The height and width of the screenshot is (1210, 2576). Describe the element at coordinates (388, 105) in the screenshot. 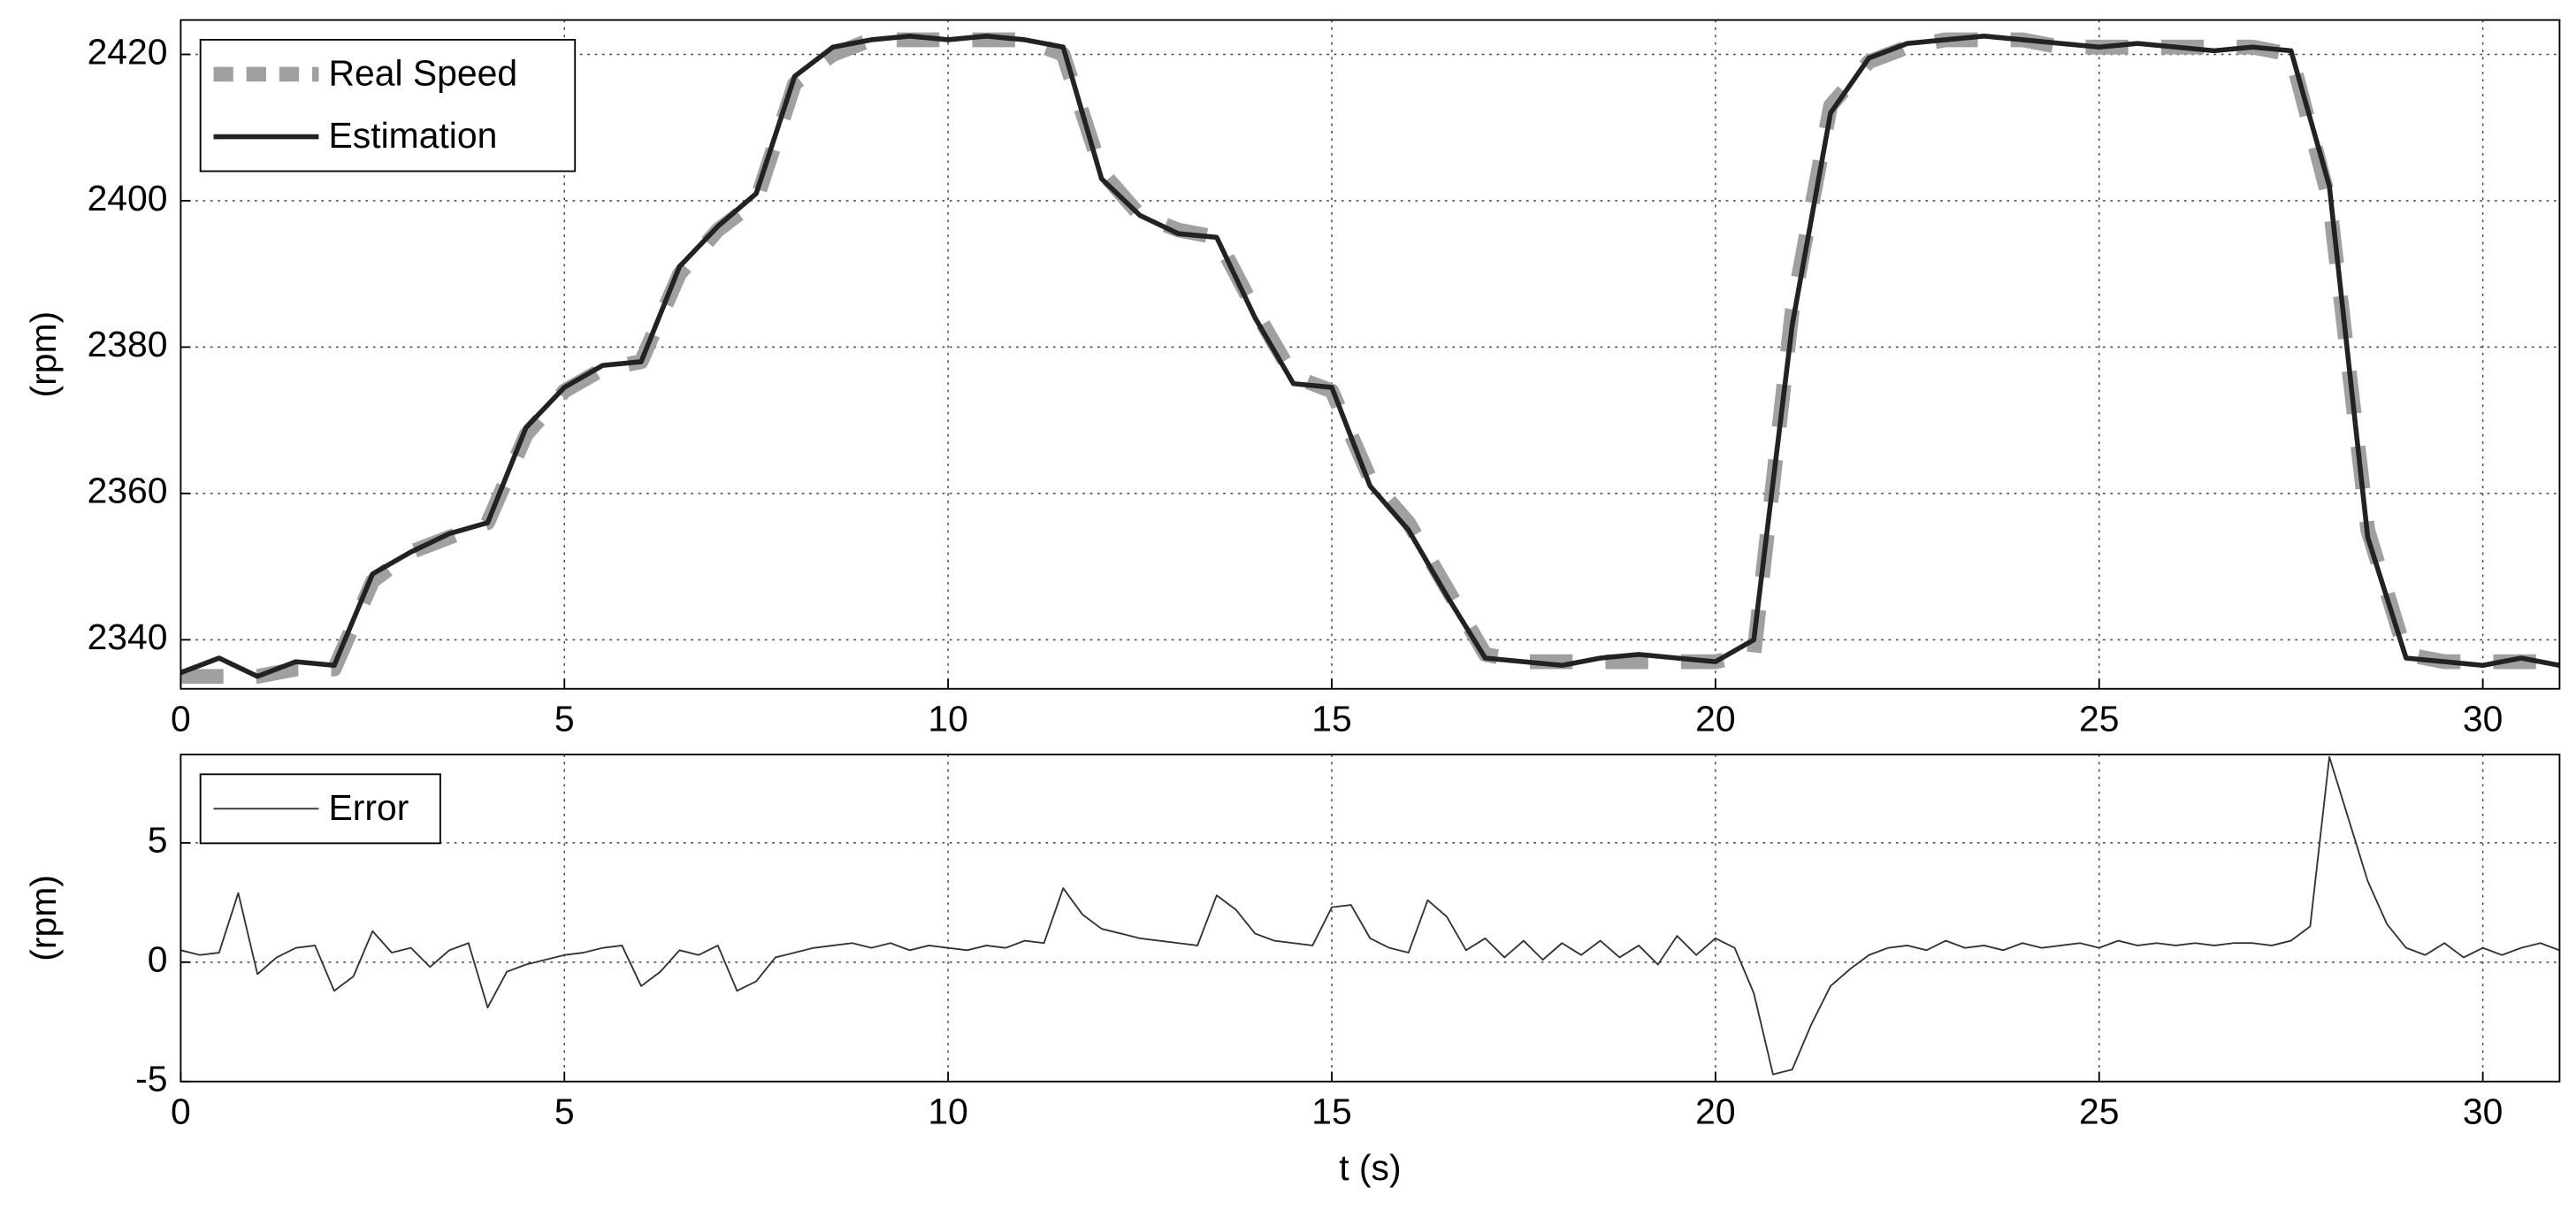

I see `legend-box` at that location.